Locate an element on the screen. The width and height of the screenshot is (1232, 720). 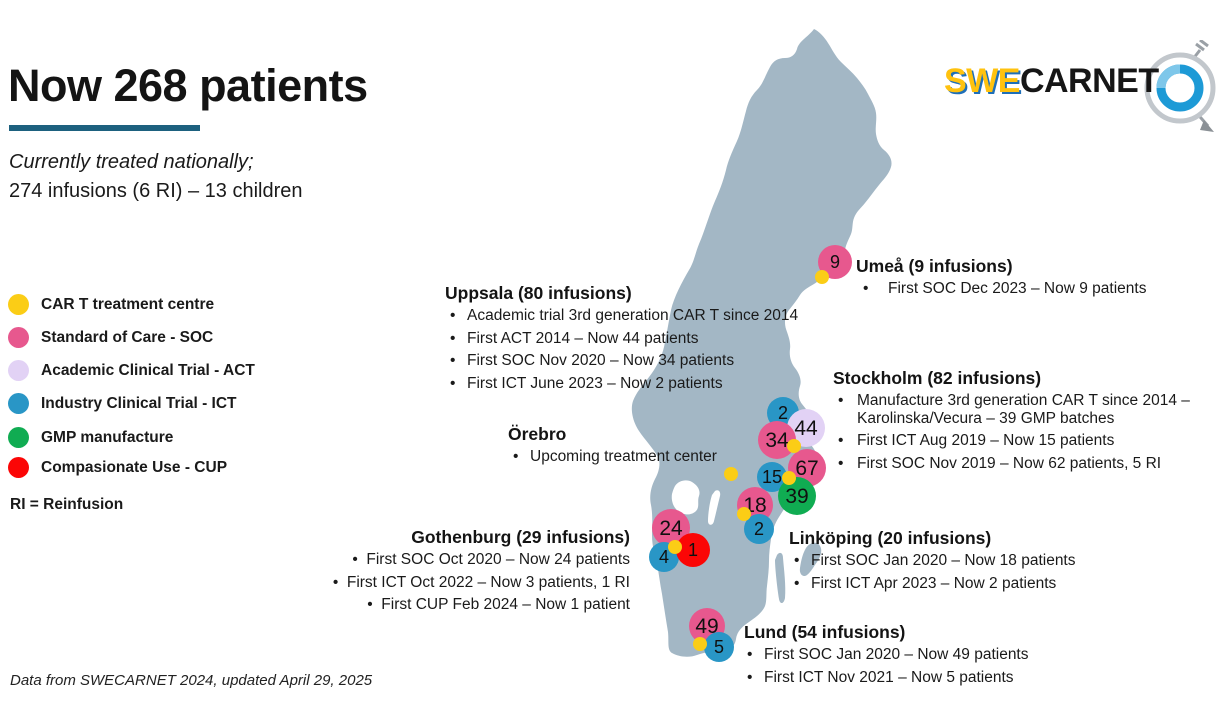
map-marker-linkoping-centre is located at coordinates (744, 514).